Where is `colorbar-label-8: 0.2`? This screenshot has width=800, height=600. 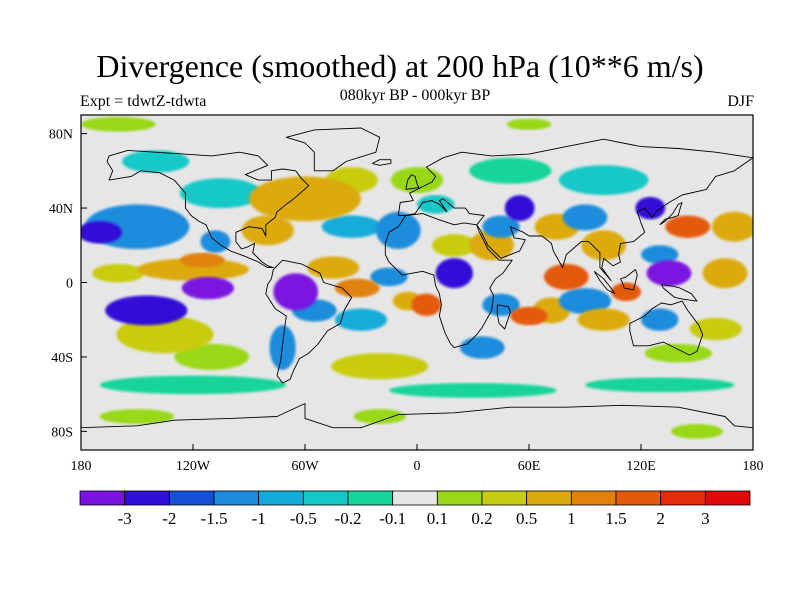 colorbar-label-8: 0.2 is located at coordinates (481, 518).